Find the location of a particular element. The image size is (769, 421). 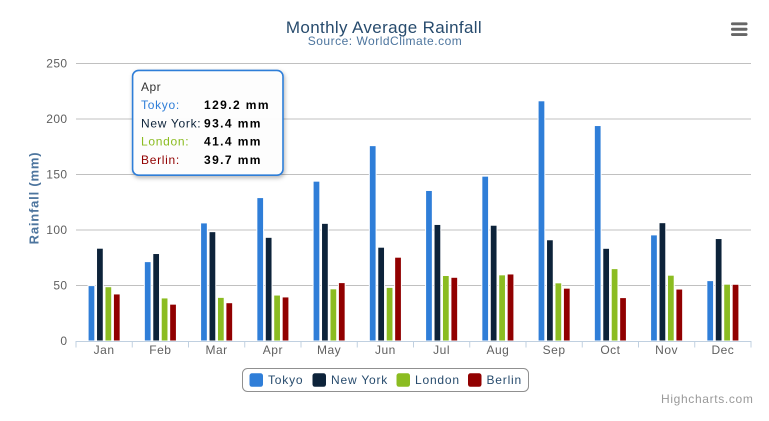

svg-text: 250 is located at coordinates (56, 64).